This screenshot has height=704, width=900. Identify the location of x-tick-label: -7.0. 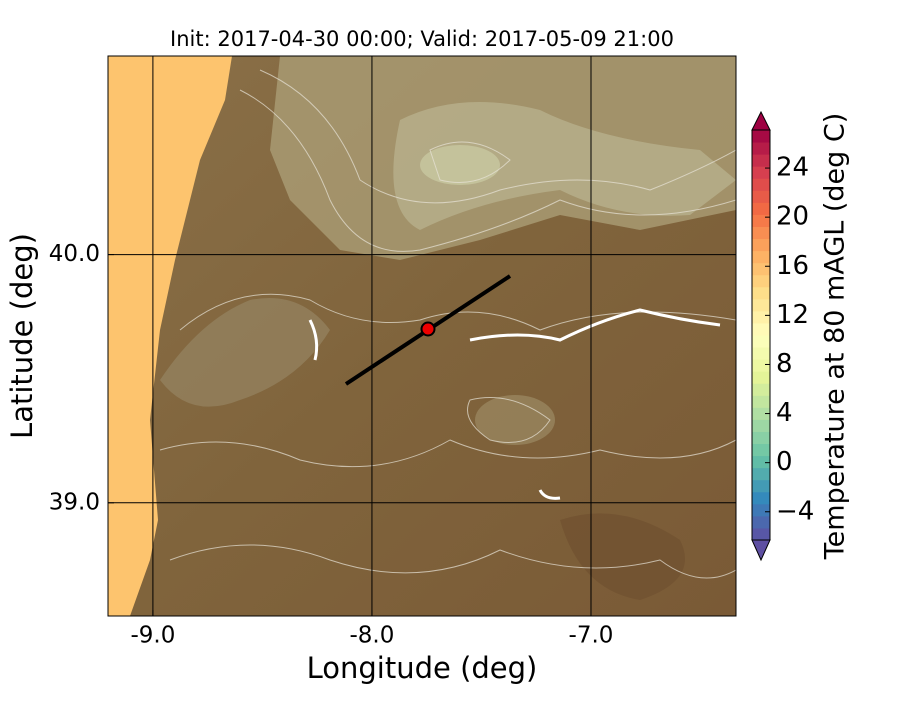
(591, 636).